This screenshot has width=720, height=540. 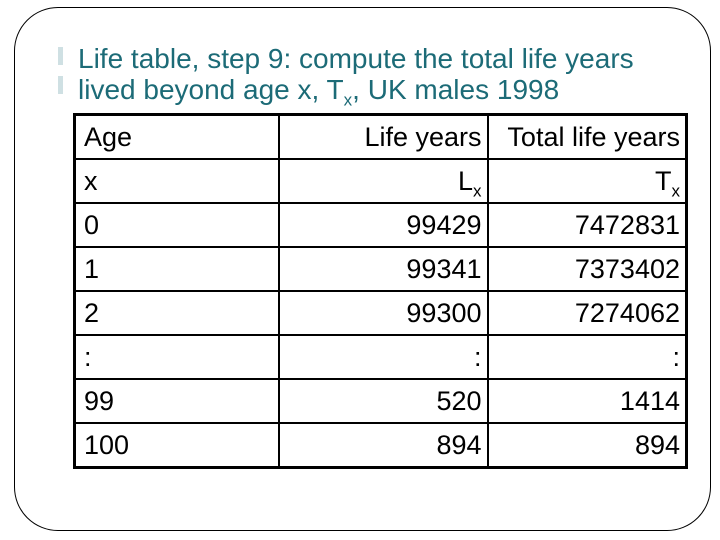 I want to click on table-row: 0 99429 7472831, so click(x=380, y=225).